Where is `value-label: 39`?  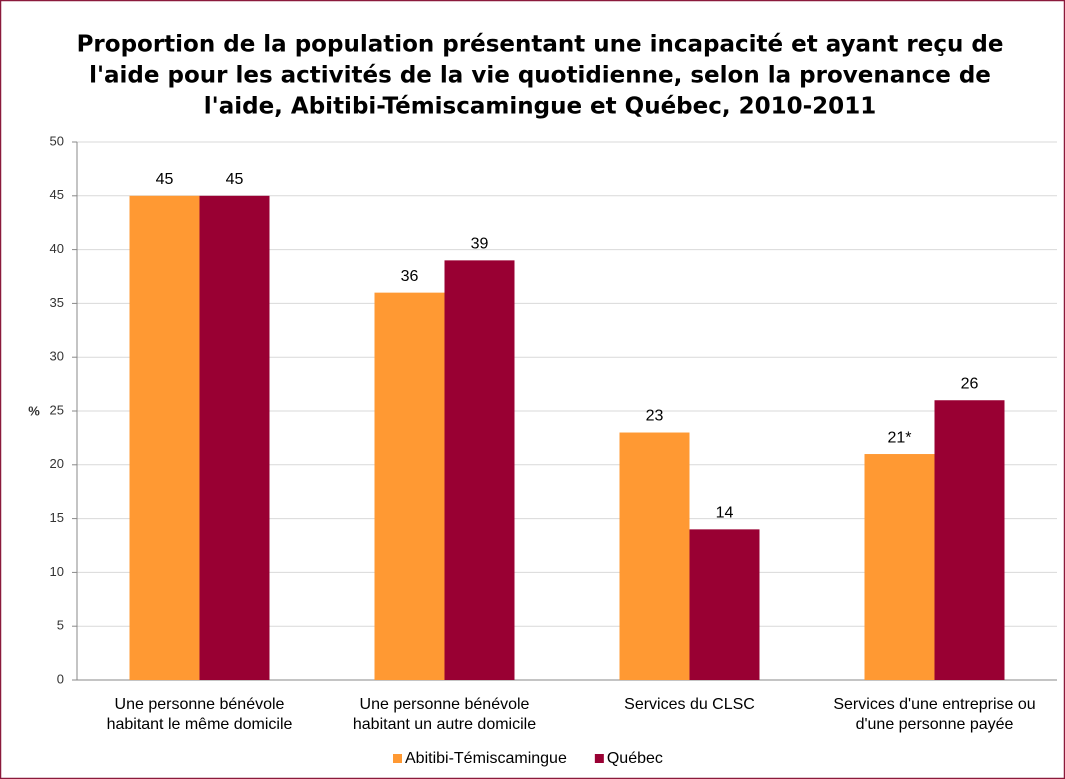
value-label: 39 is located at coordinates (480, 244).